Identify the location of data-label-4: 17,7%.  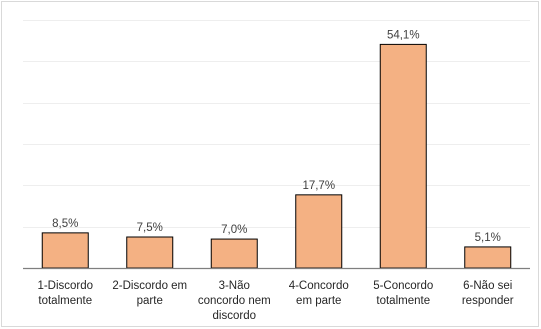
(318, 186).